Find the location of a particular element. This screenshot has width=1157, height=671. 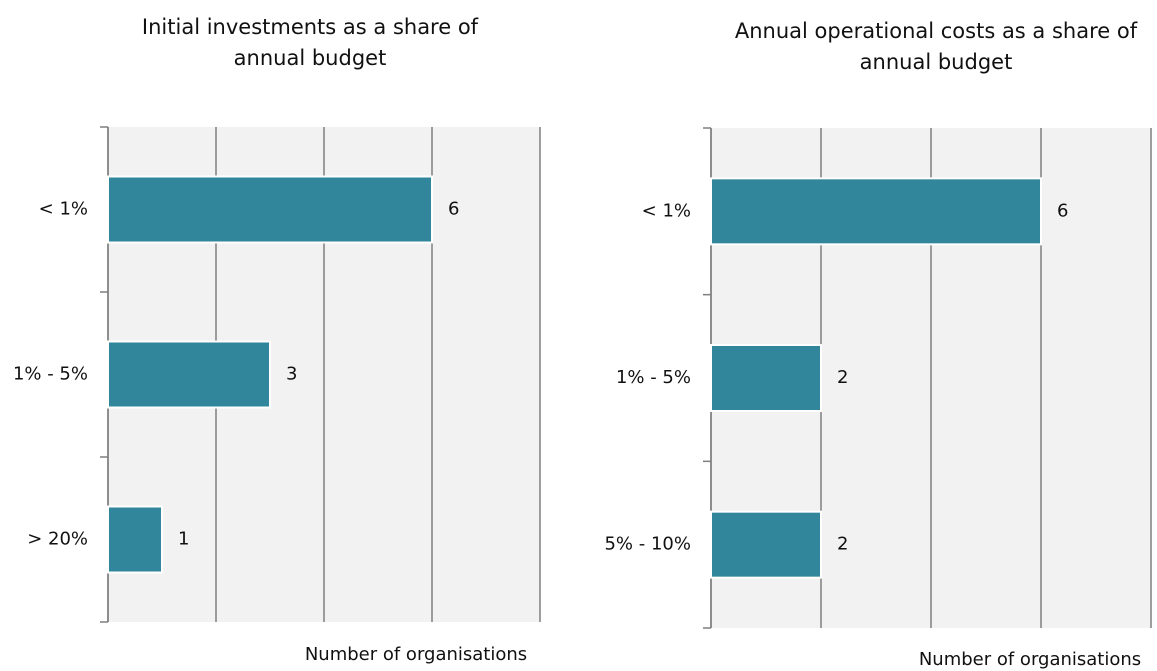

data-label: 3 is located at coordinates (291, 374).